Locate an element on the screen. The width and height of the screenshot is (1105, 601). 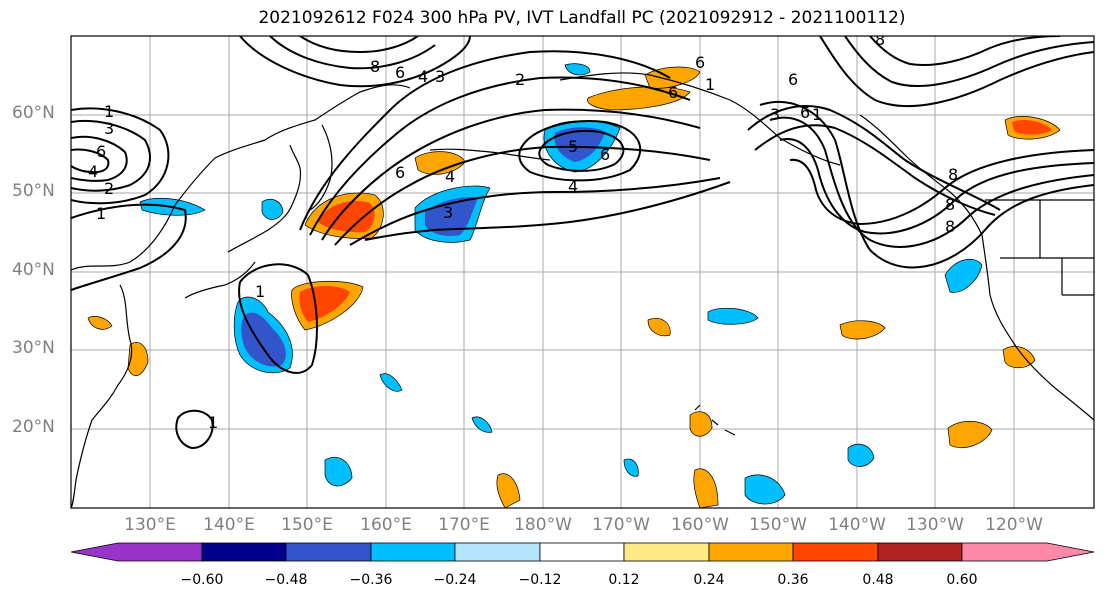
lon-label: 150°W is located at coordinates (778, 525).